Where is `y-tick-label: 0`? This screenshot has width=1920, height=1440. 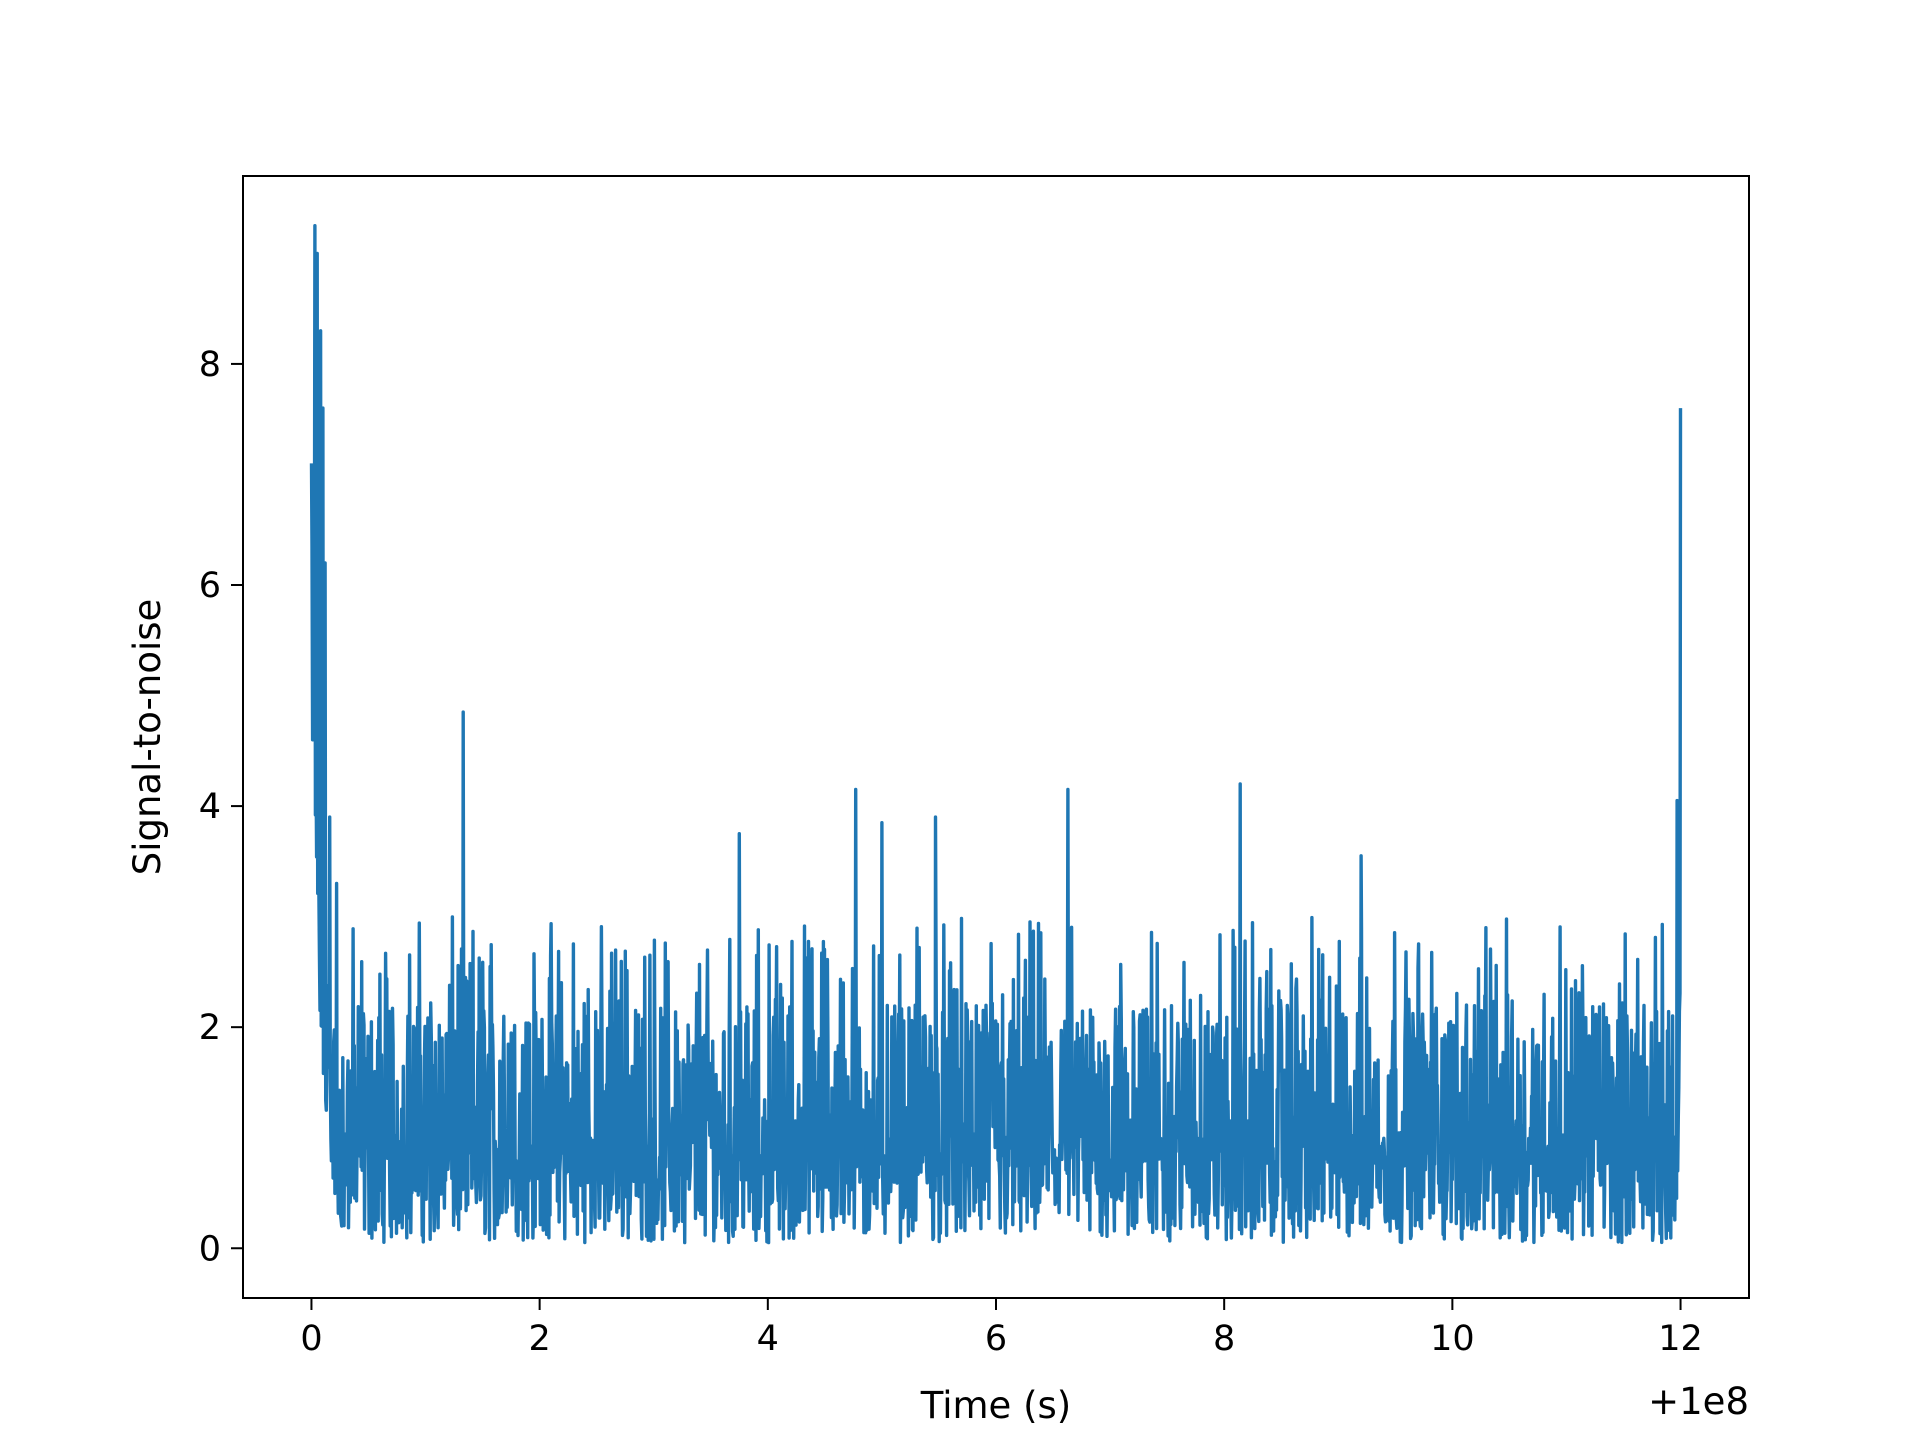
y-tick-label: 0 is located at coordinates (210, 1249).